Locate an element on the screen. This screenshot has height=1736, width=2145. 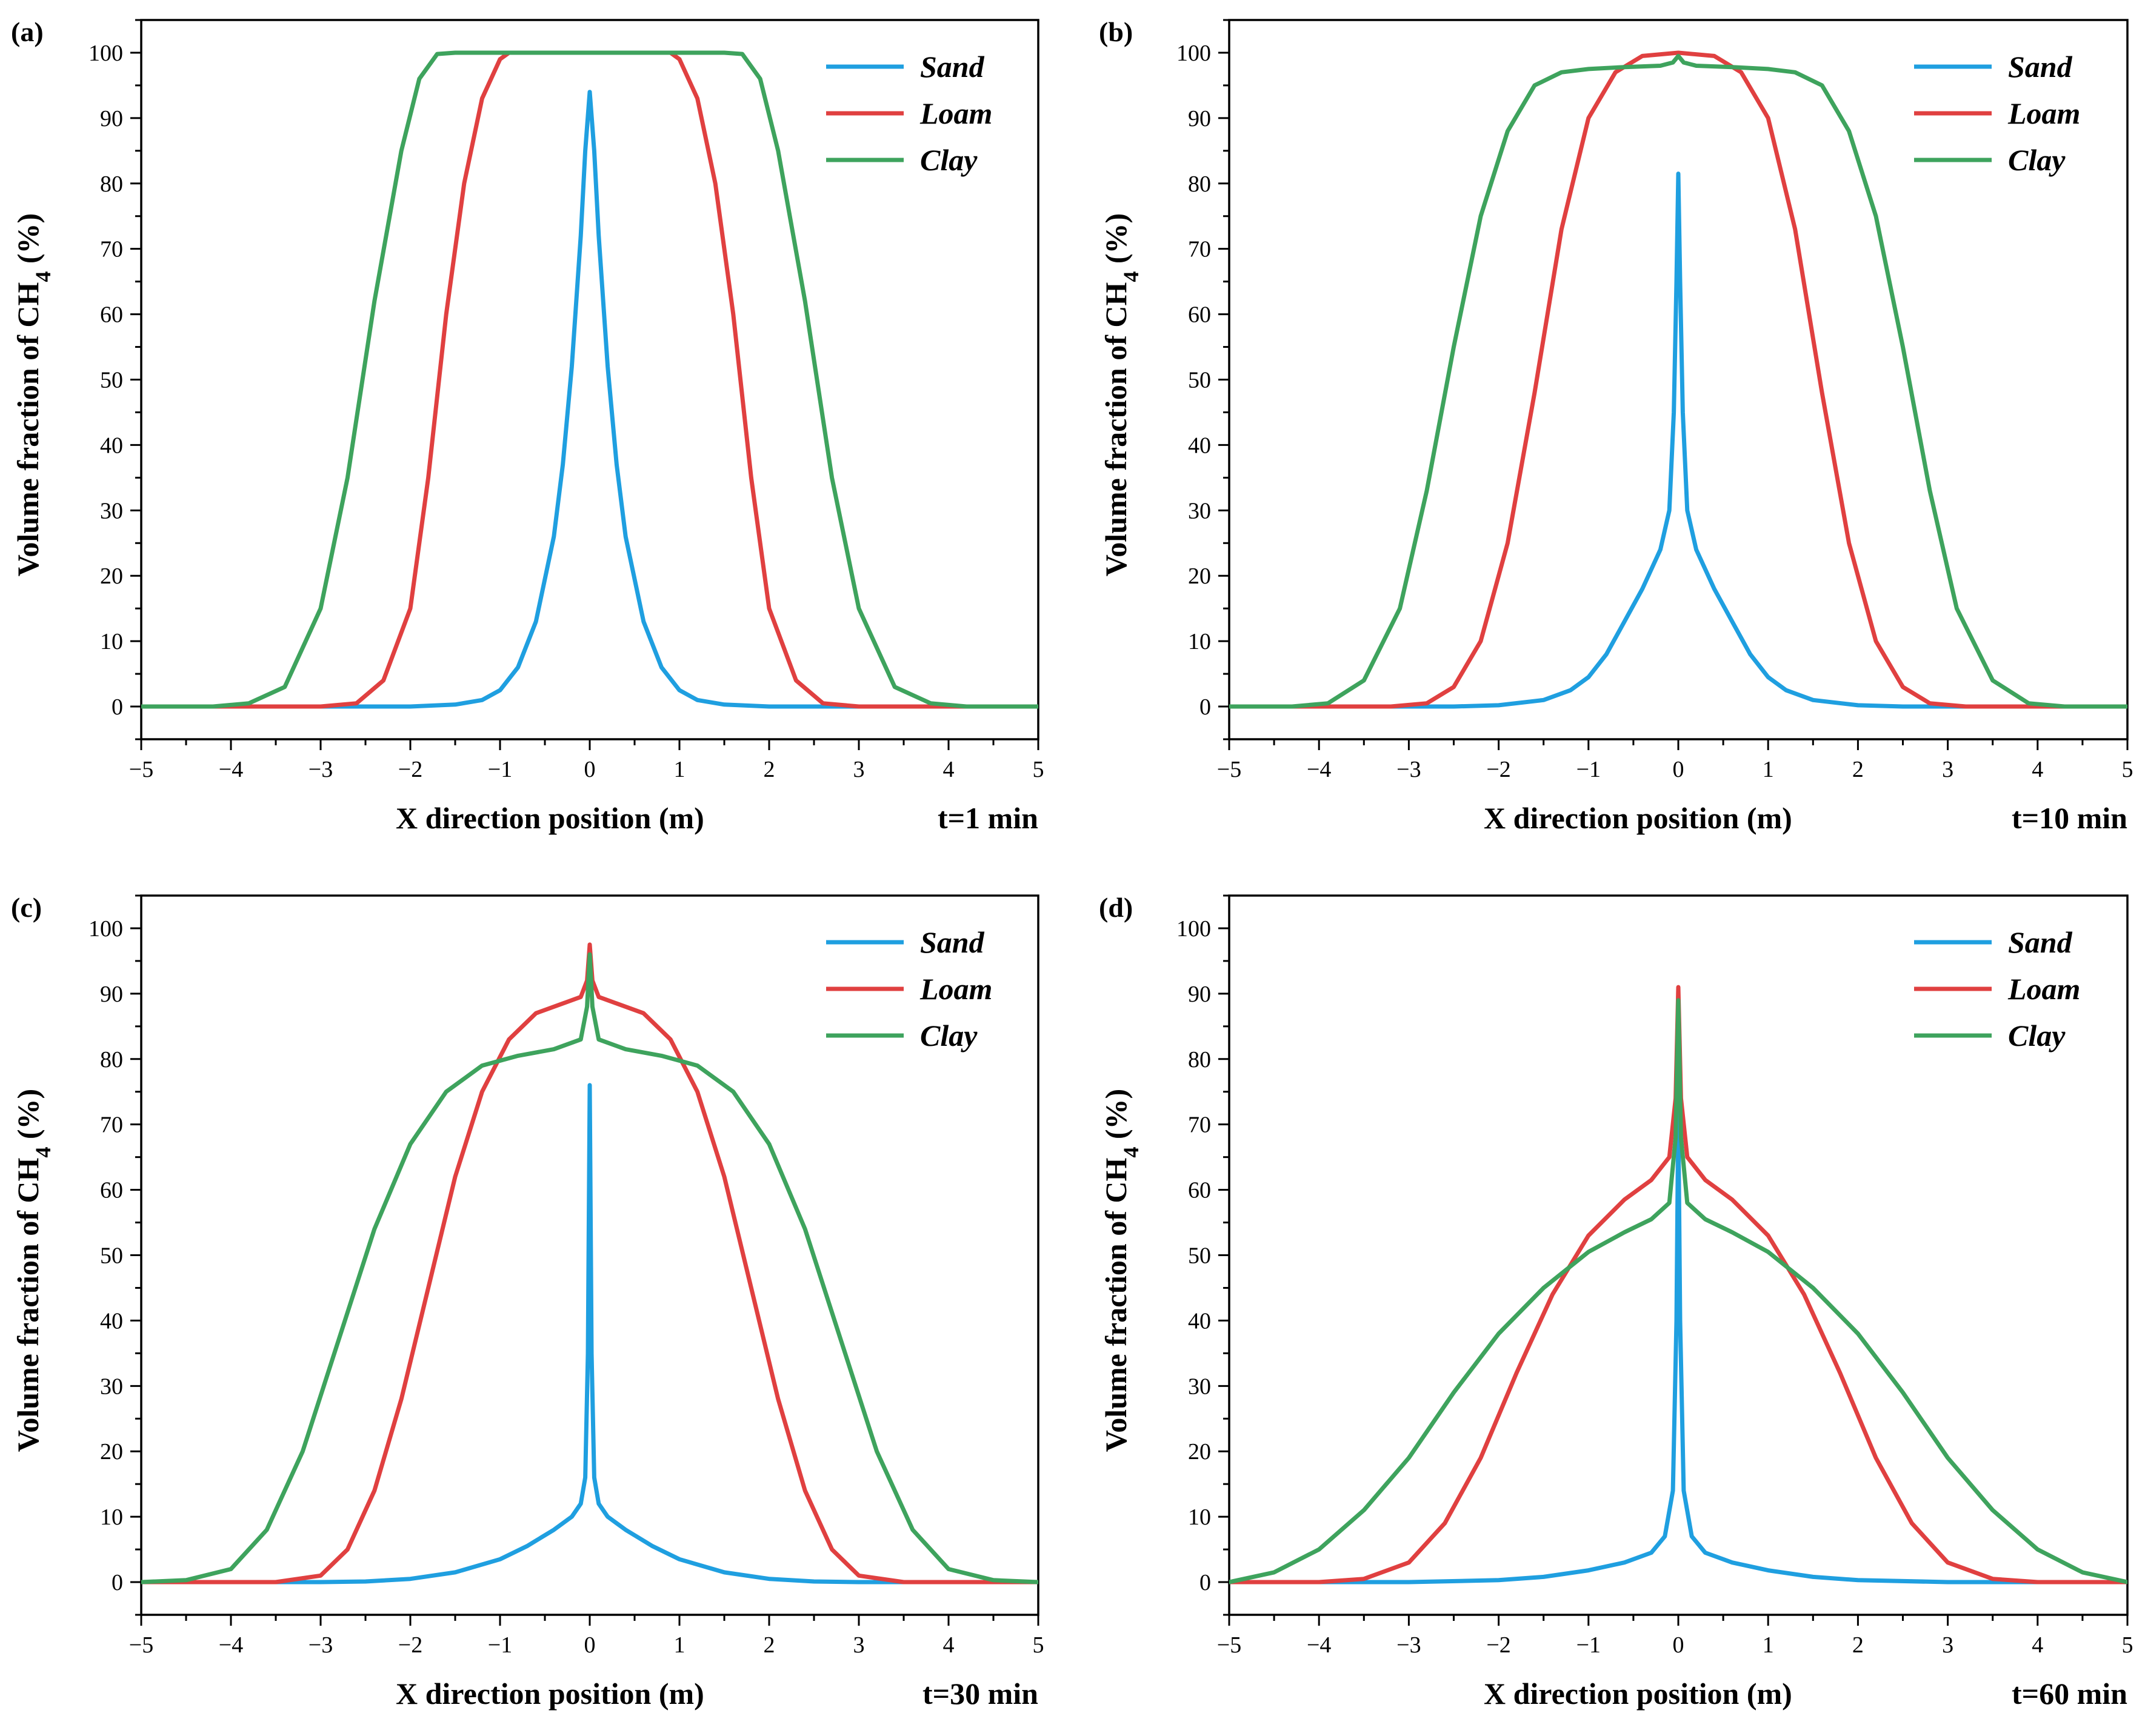
series-line-loam is located at coordinates (1678, 1285).